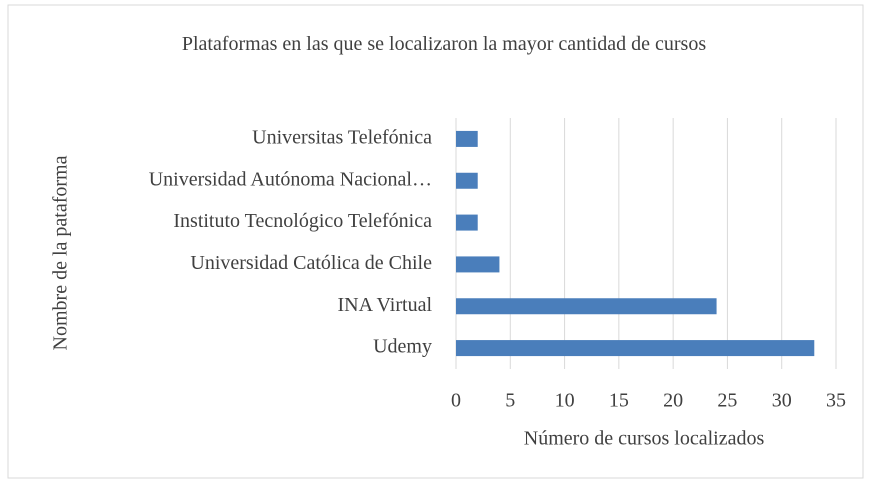 Image resolution: width=871 pixels, height=483 pixels. I want to click on x-tick-label: 35, so click(836, 401).